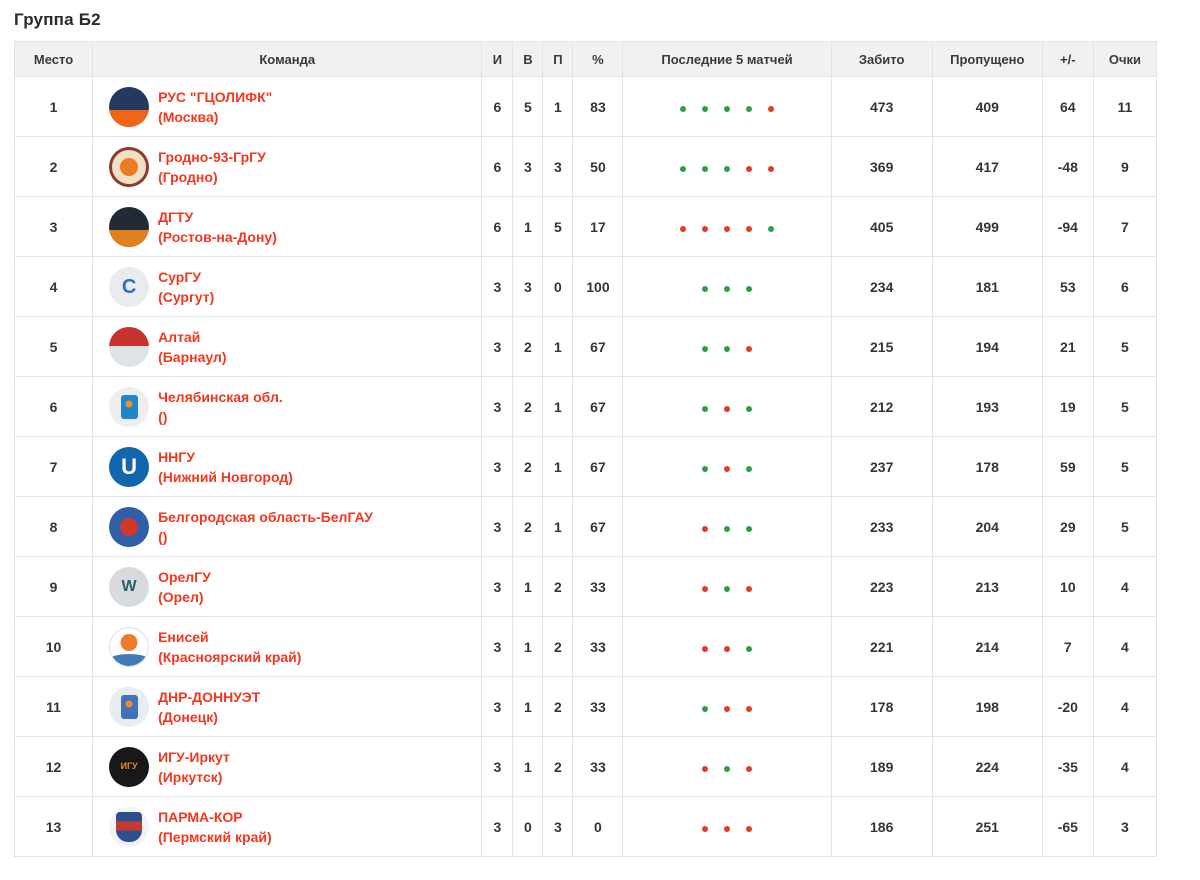  What do you see at coordinates (194, 756) in the screenshot?
I see `team-name-link: ИГУ-Иркут` at bounding box center [194, 756].